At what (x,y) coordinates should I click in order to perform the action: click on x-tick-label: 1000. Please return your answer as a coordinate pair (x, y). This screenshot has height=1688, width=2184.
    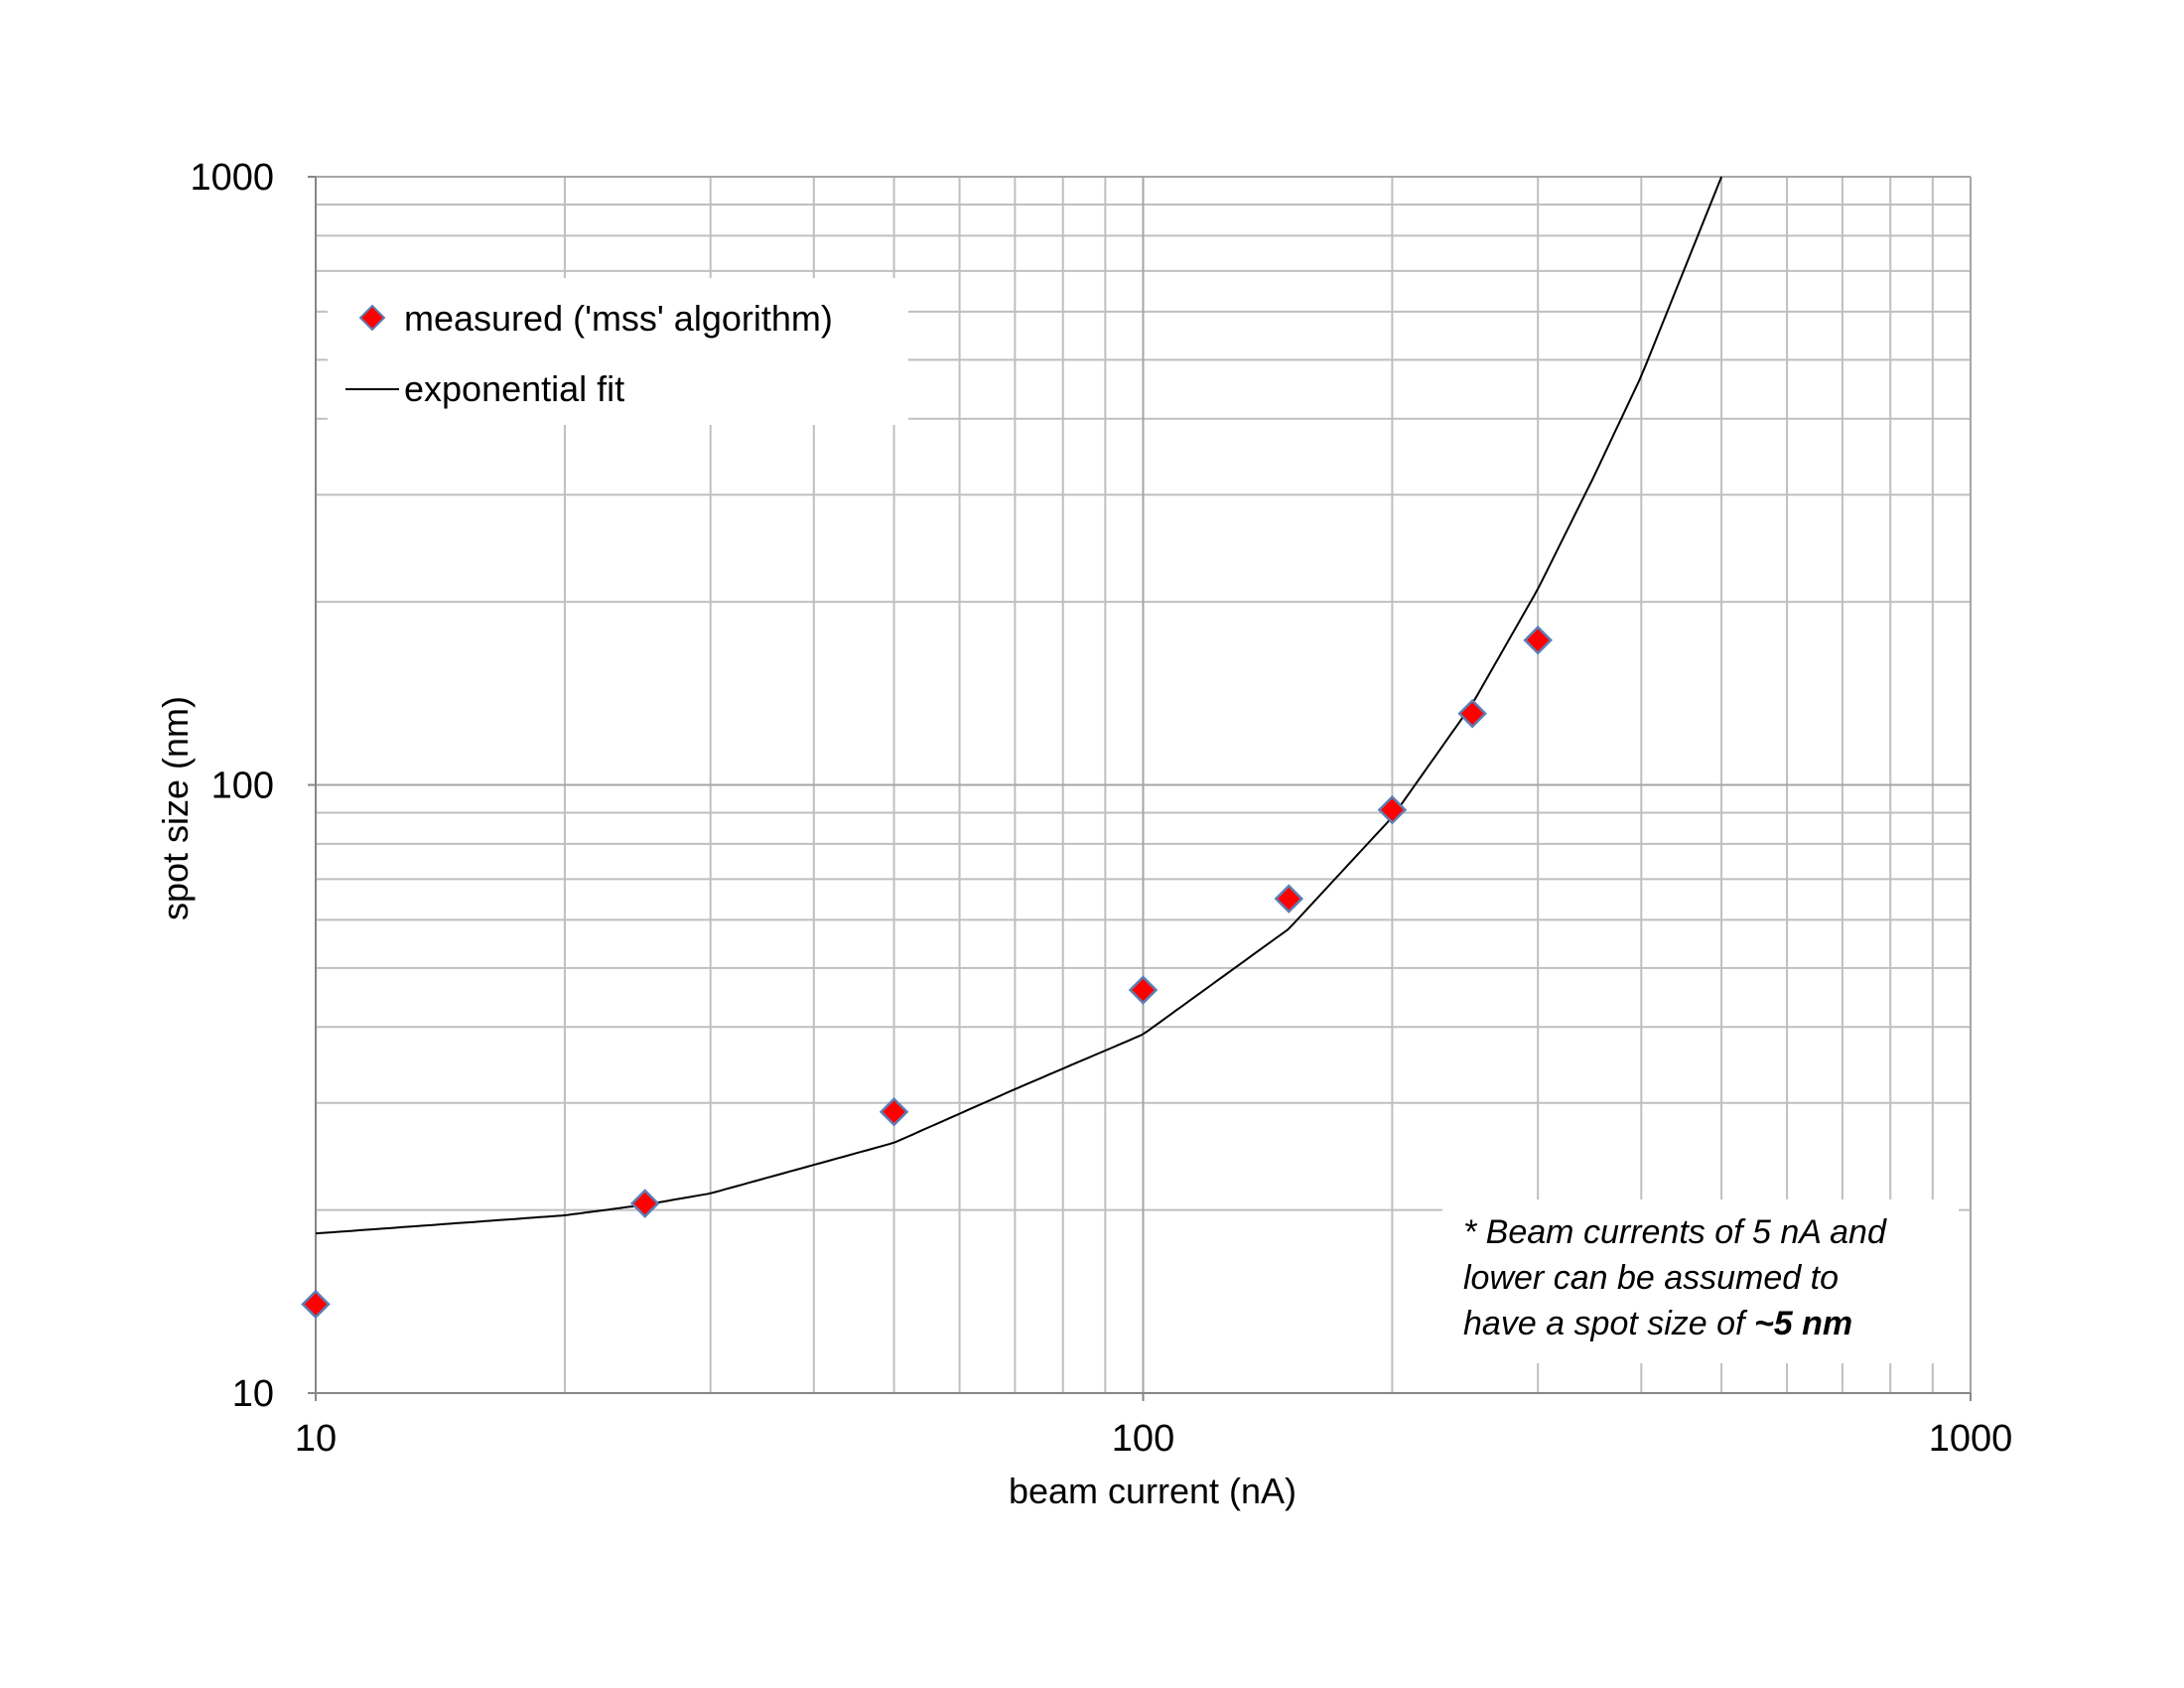
    Looking at the image, I should click on (1971, 1439).